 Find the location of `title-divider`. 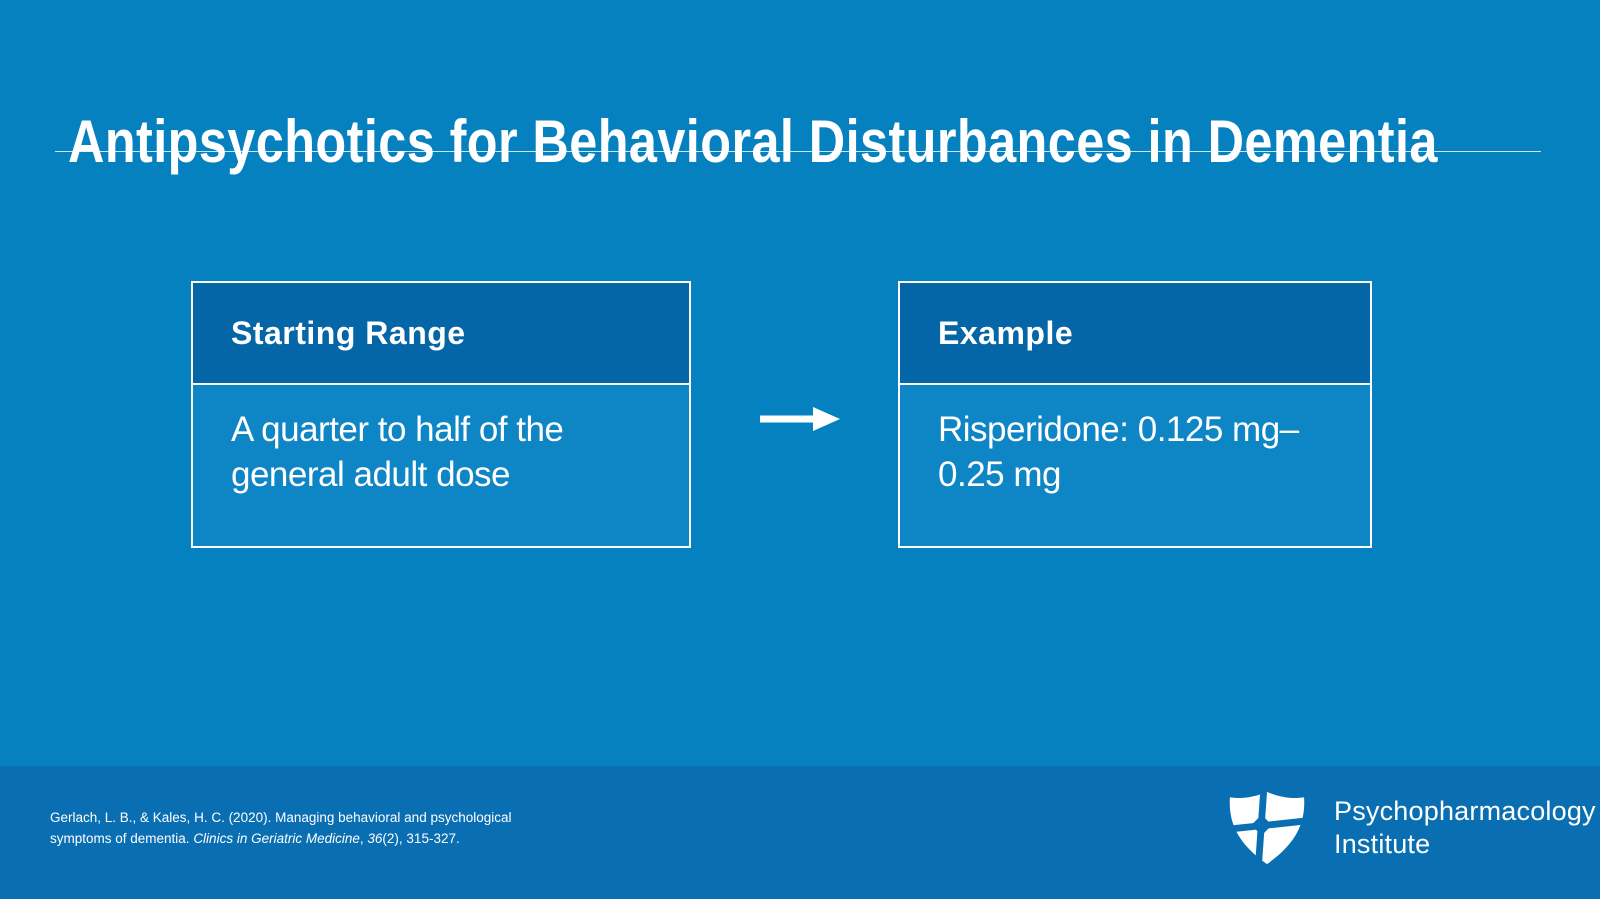

title-divider is located at coordinates (798, 151).